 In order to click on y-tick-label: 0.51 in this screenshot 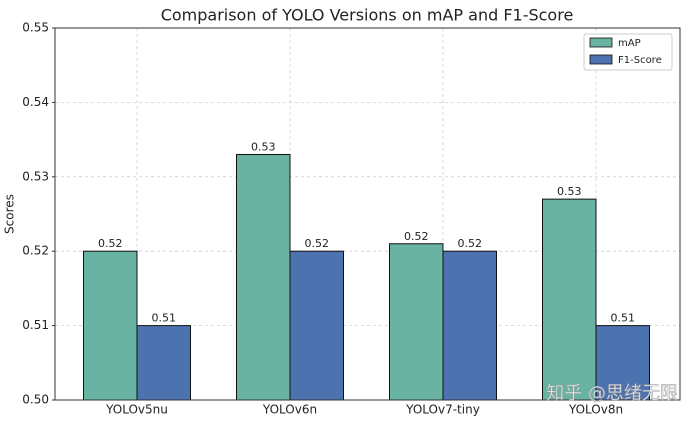, I will do `click(35, 325)`.